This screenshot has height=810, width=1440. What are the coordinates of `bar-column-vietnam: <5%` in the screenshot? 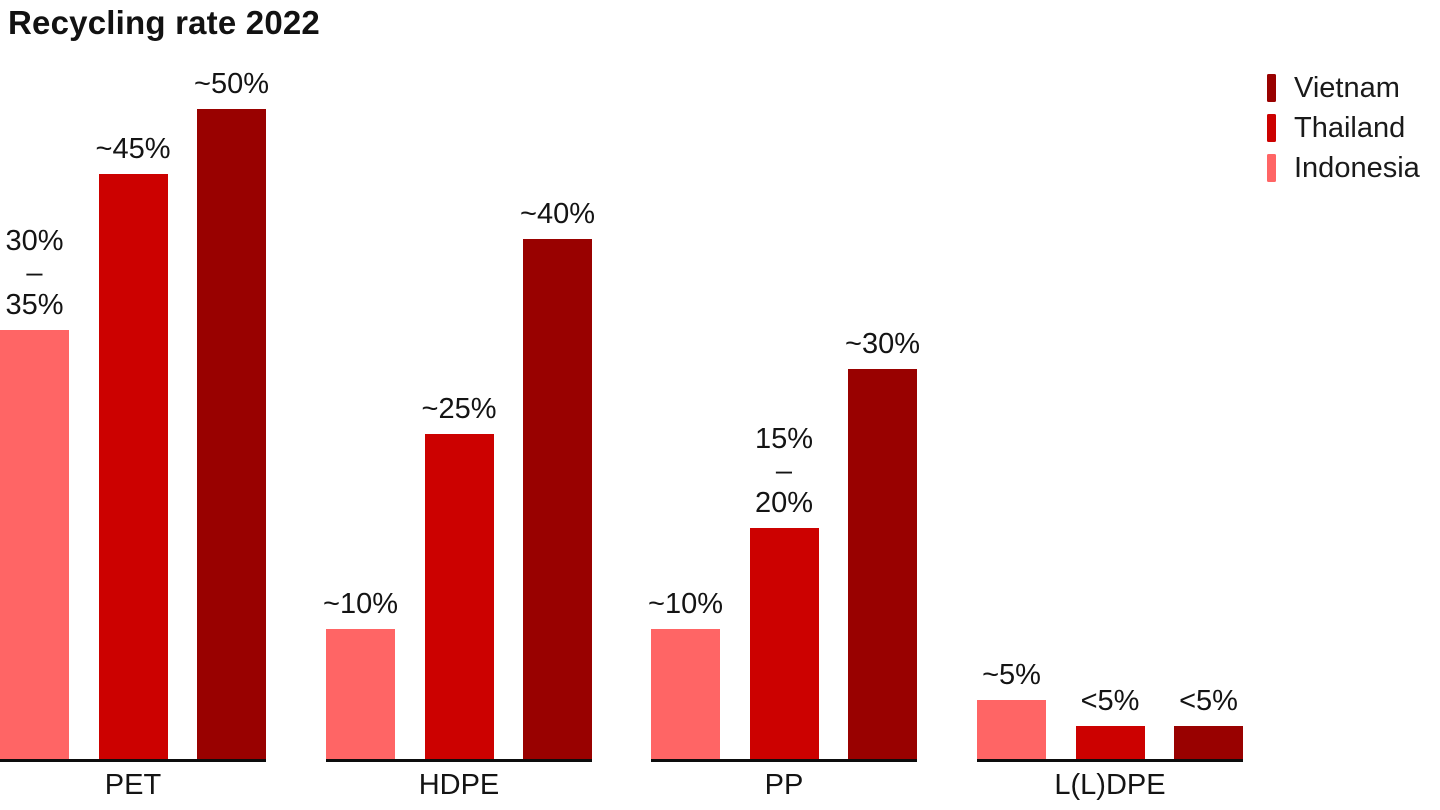 It's located at (1208, 722).